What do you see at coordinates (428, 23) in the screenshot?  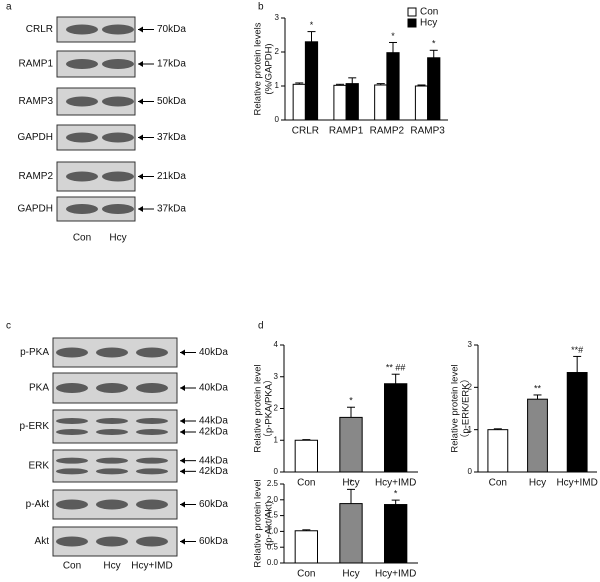 I see `legend-label: Hcy` at bounding box center [428, 23].